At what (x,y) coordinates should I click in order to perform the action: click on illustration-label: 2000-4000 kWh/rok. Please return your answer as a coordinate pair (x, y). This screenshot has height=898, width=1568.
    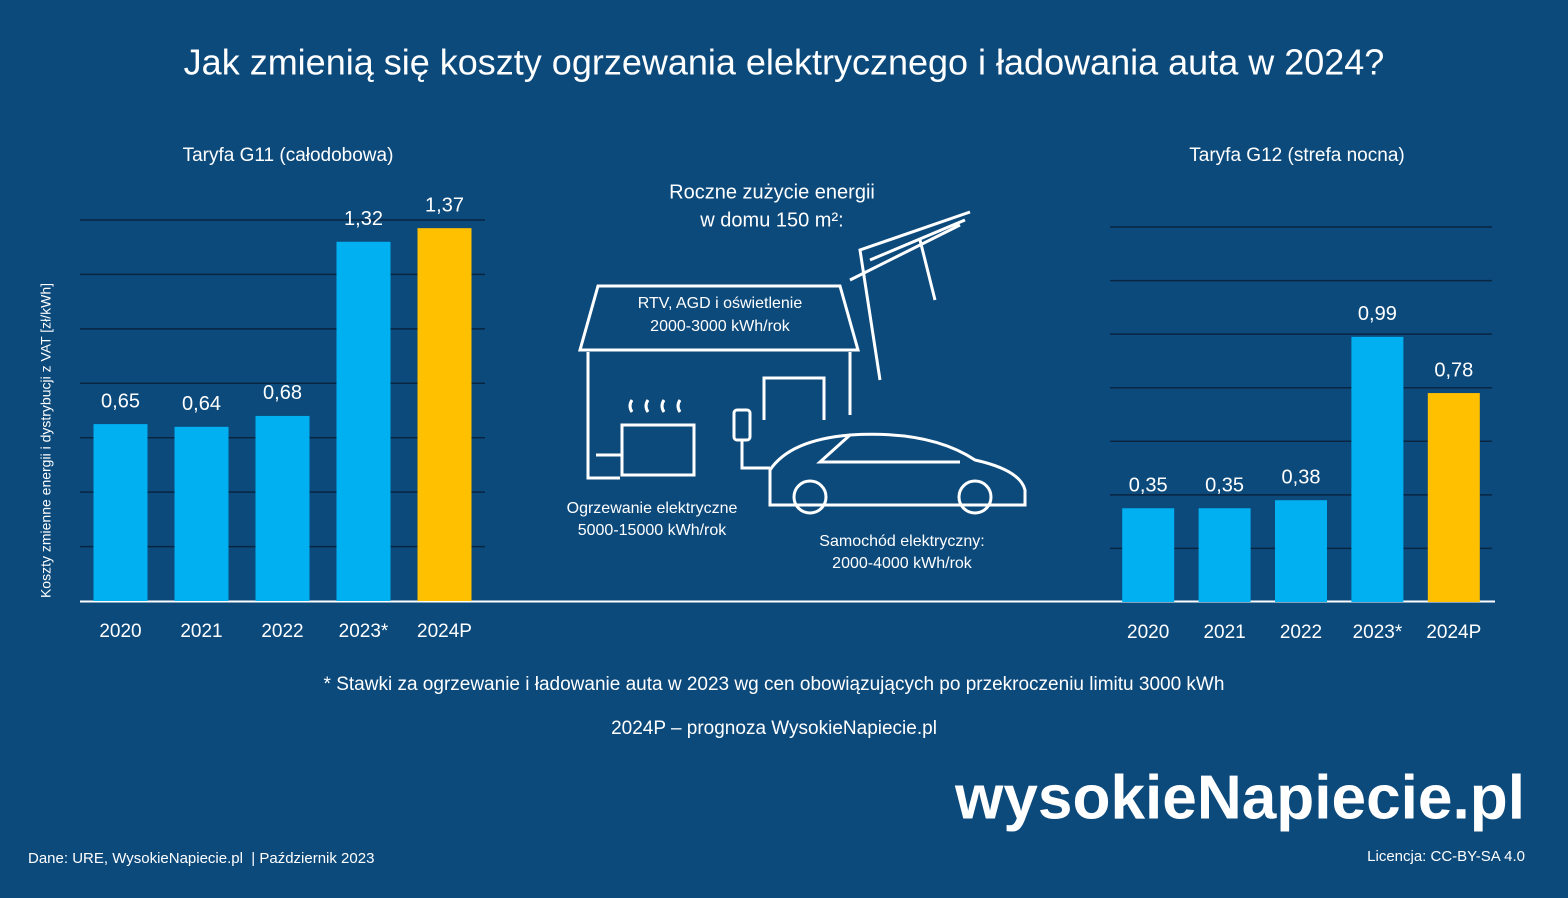
    Looking at the image, I should click on (902, 563).